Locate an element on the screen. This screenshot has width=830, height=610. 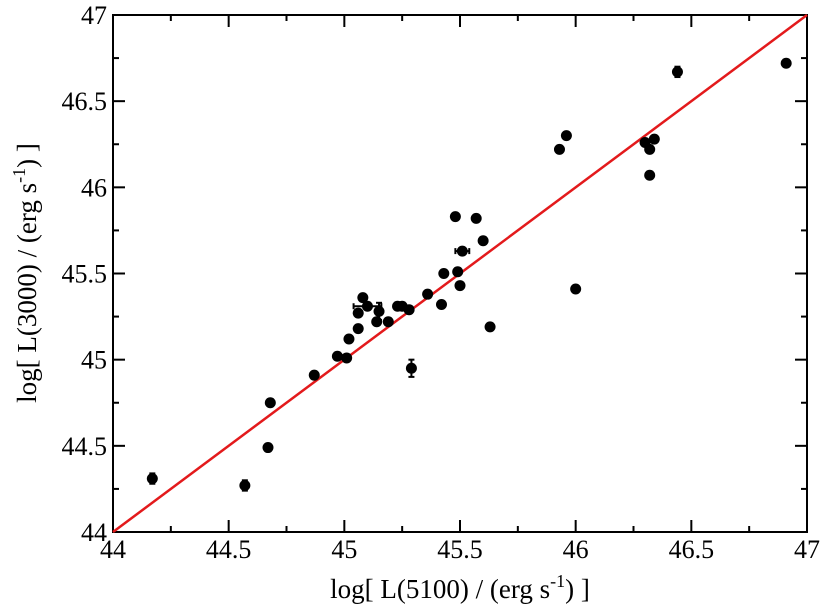
y-tick-label: 46.5 is located at coordinates (85, 101).